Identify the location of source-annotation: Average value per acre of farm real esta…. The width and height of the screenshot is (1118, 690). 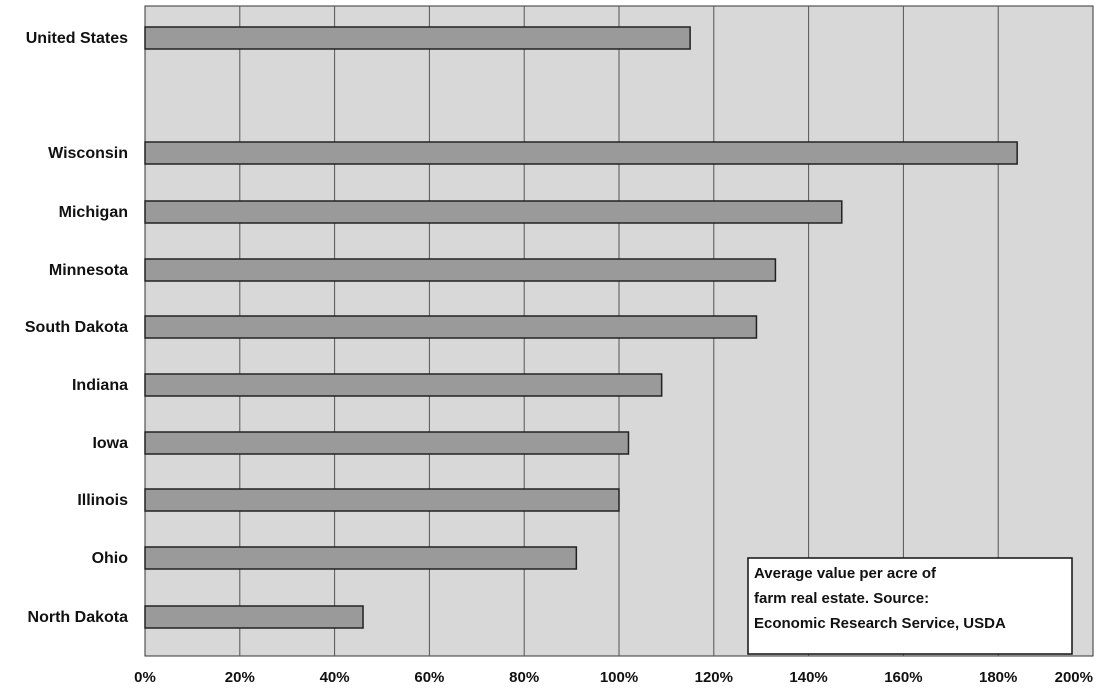
(910, 606).